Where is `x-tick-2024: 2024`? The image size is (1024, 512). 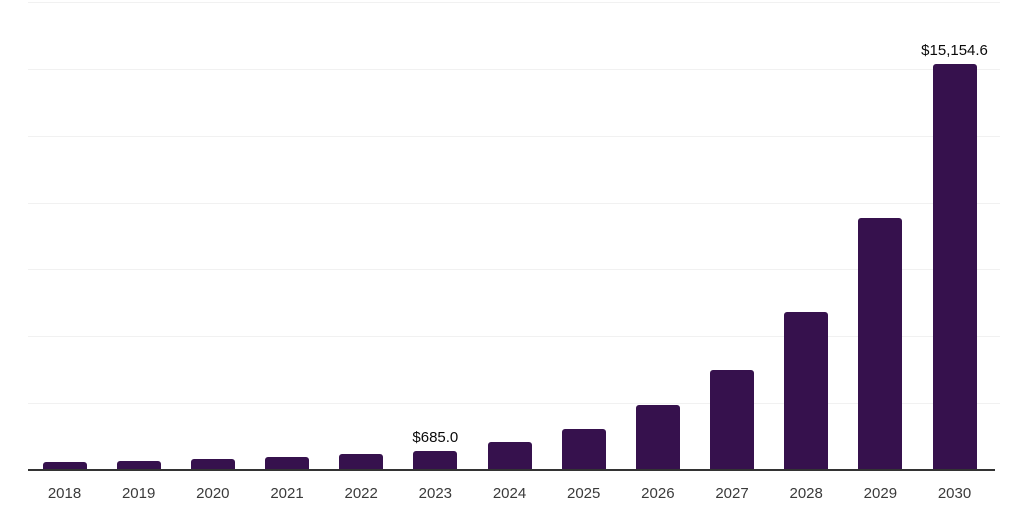
x-tick-2024: 2024 is located at coordinates (509, 493).